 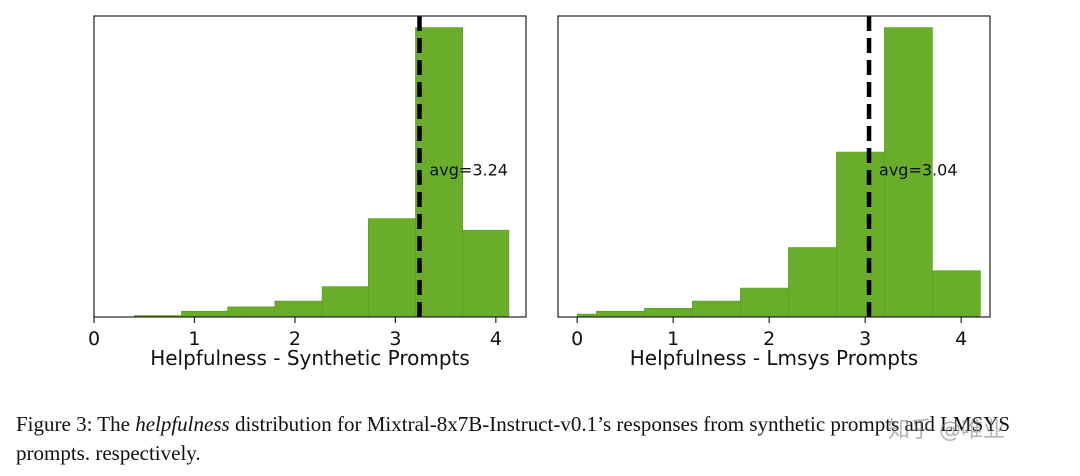 I want to click on mean-annotation-synthetic: avg=3.24, so click(x=469, y=169).